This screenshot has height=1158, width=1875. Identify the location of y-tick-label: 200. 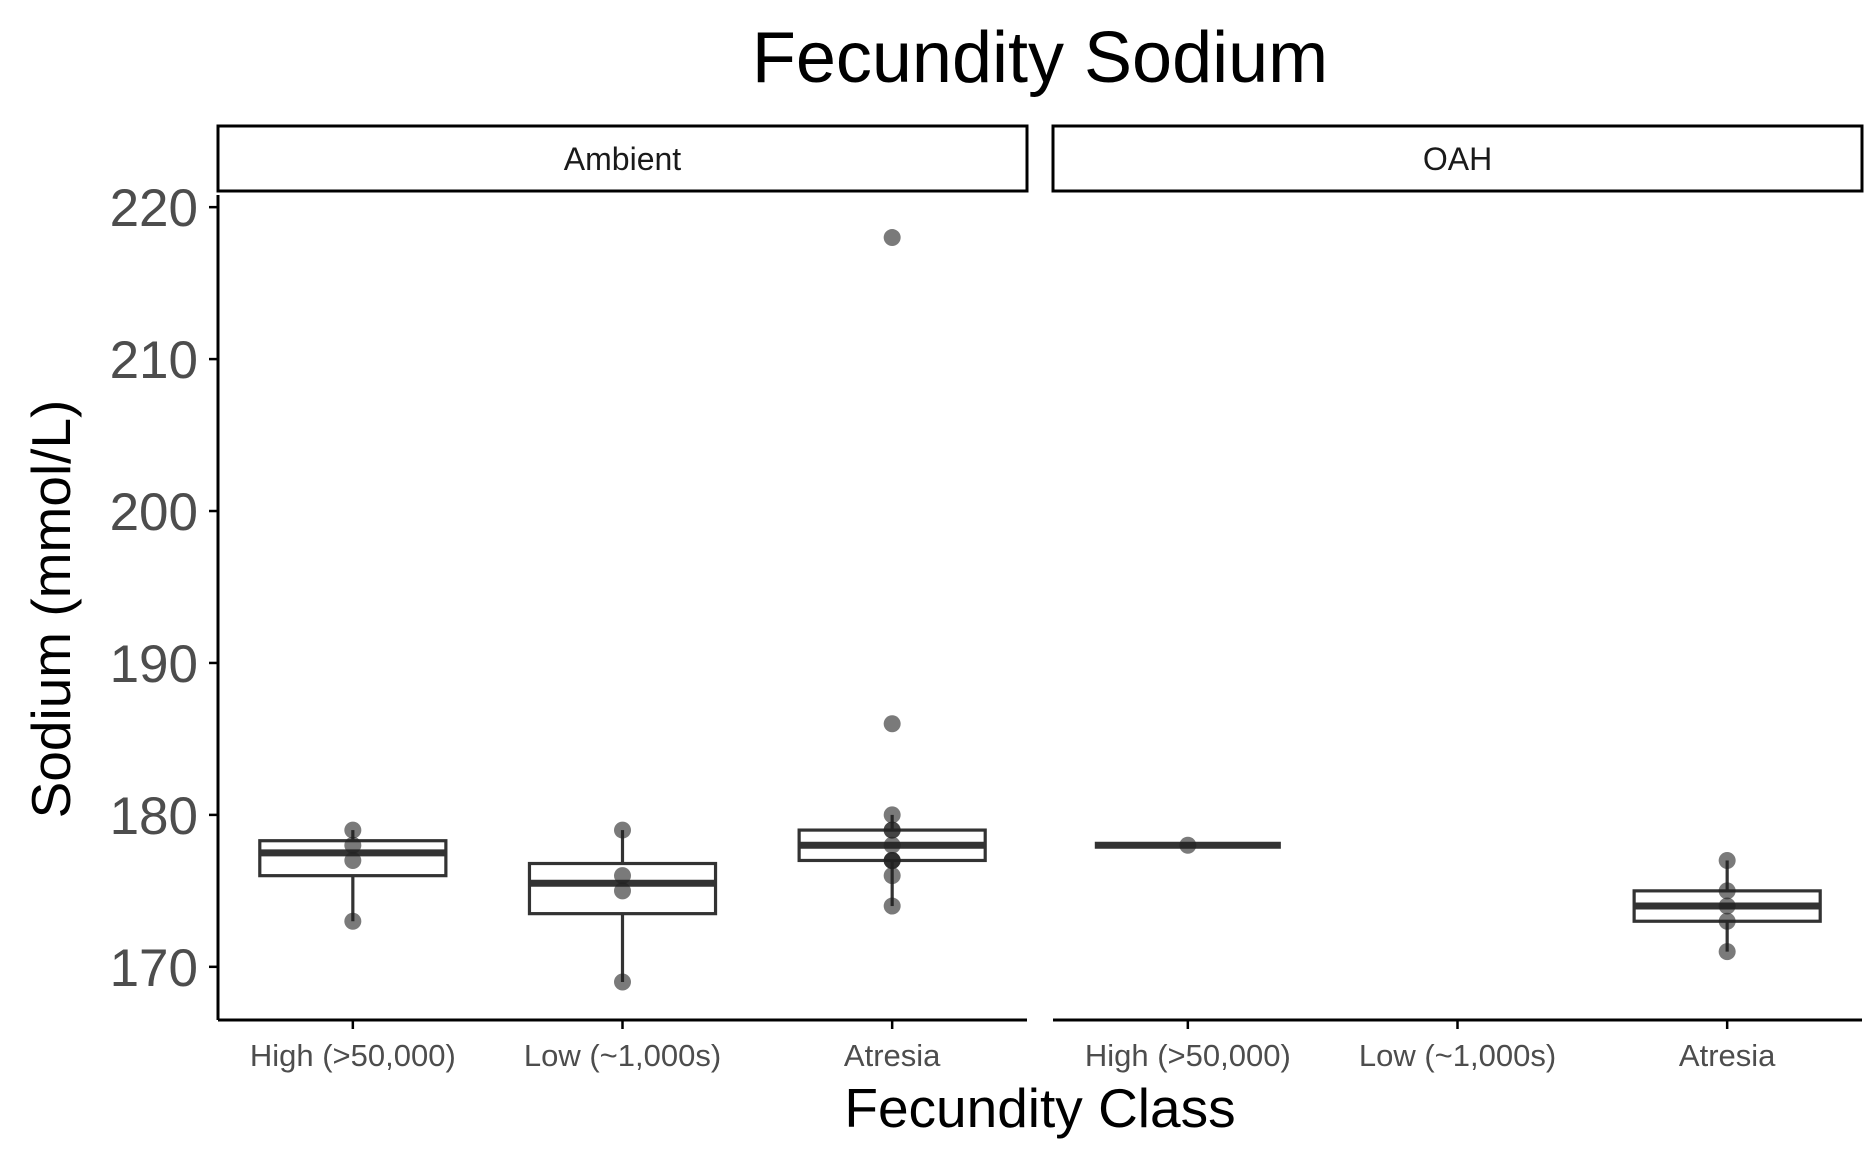
(154, 512).